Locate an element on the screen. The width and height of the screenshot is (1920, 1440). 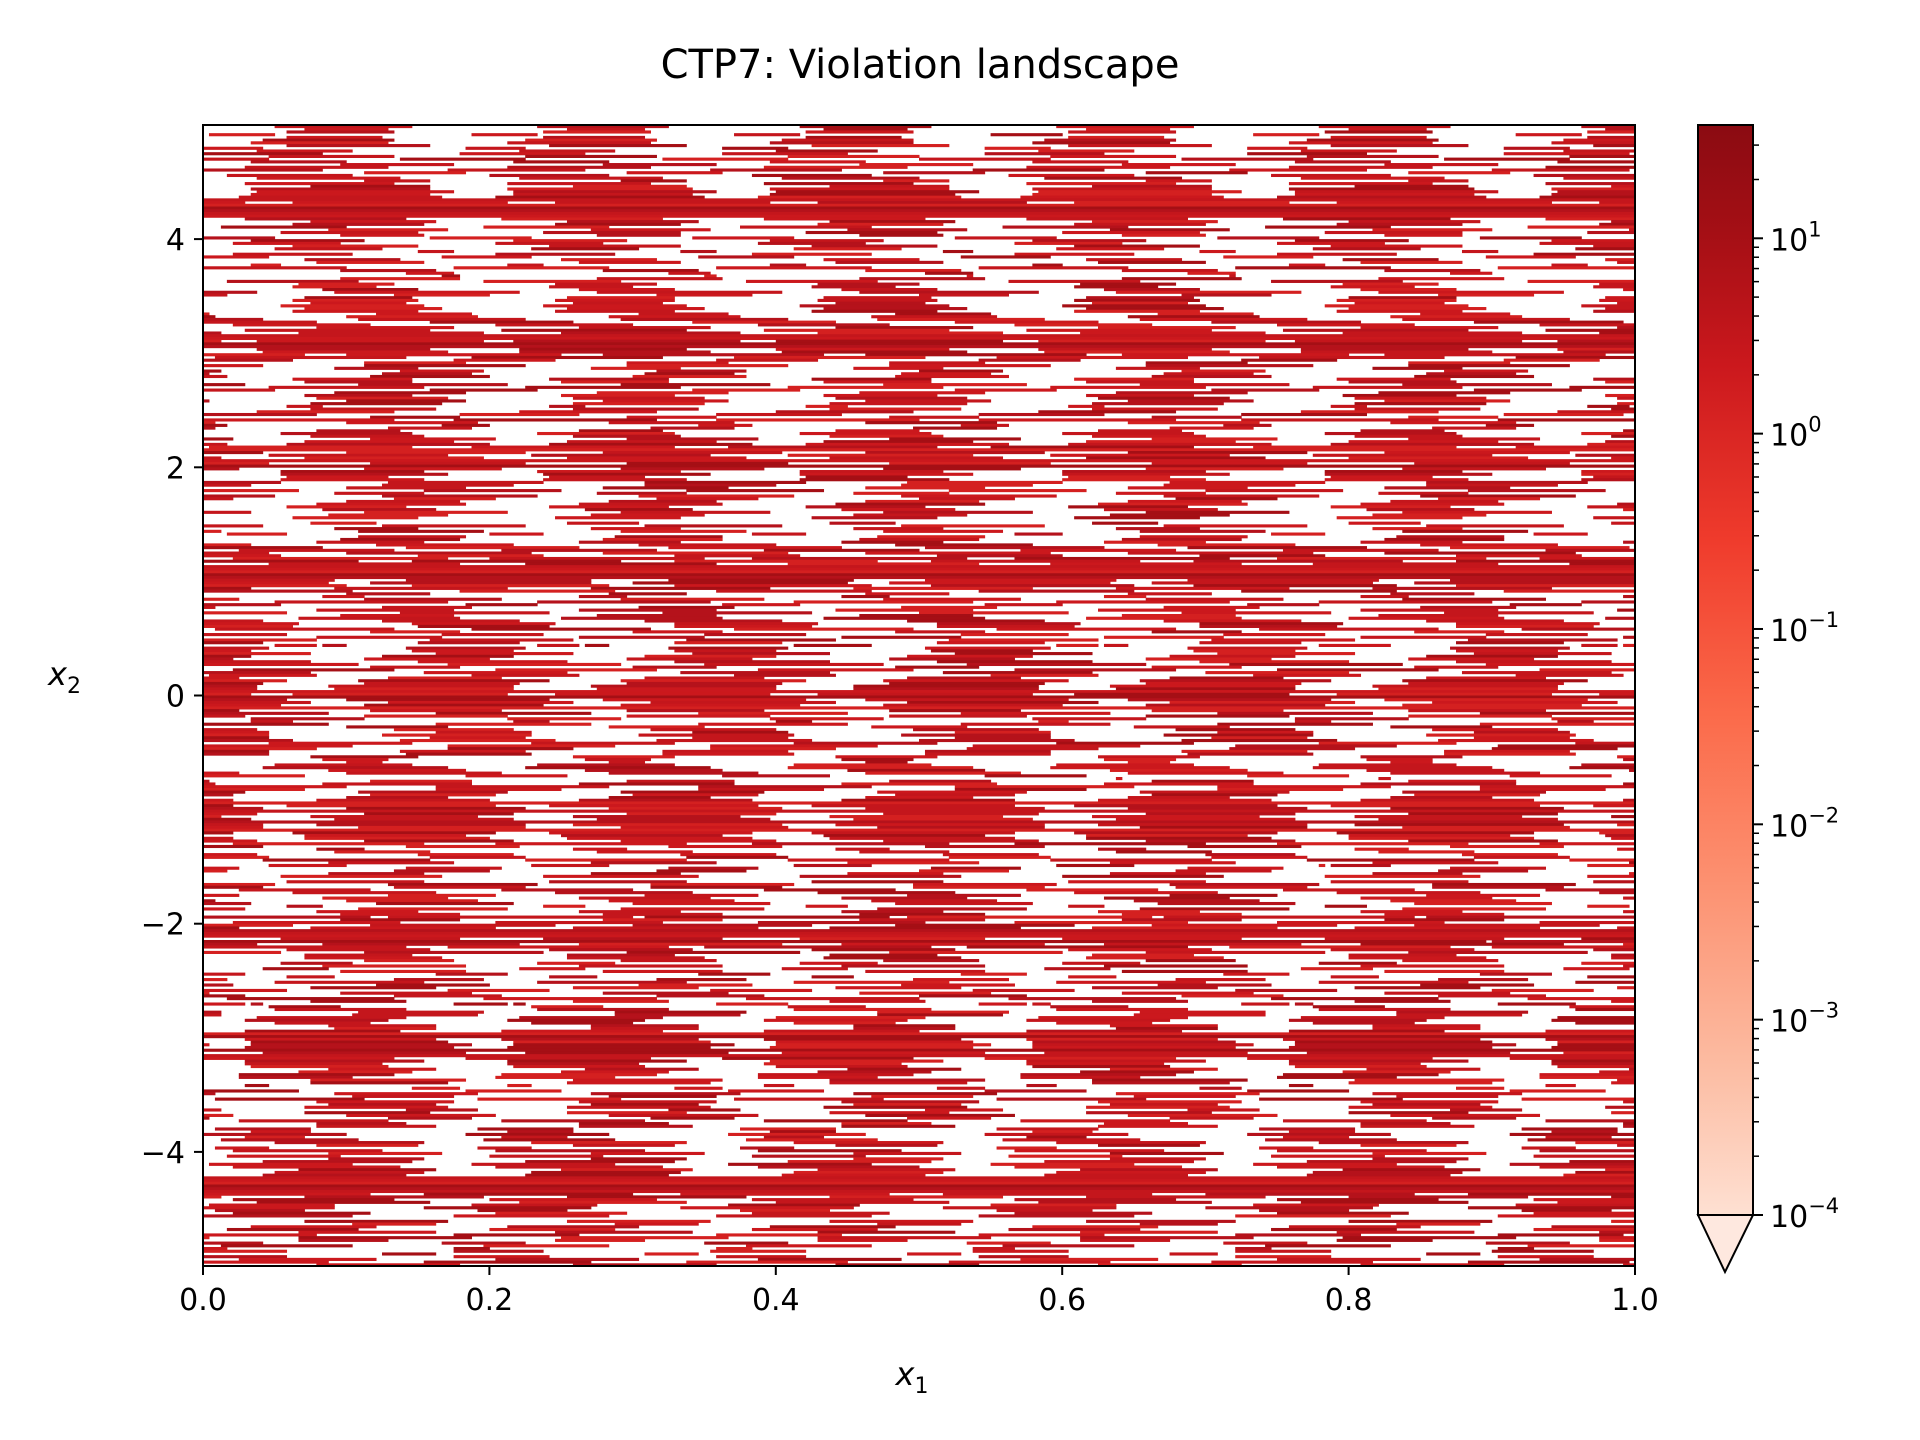
y-axis-label-subscript: 2 is located at coordinates (74, 686).